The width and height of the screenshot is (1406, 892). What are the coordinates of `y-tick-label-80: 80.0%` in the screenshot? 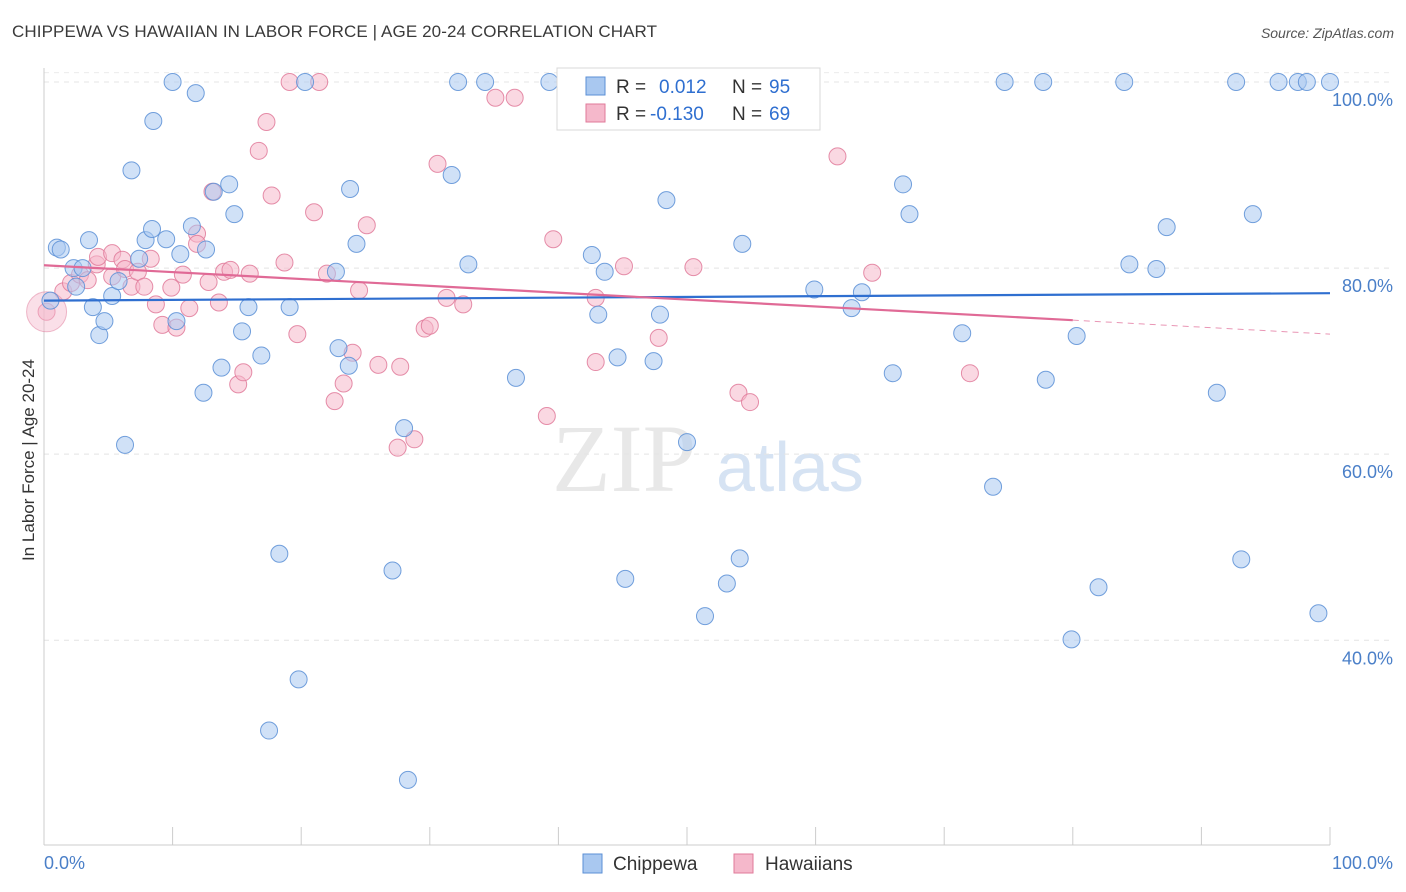 It's located at (1367, 286).